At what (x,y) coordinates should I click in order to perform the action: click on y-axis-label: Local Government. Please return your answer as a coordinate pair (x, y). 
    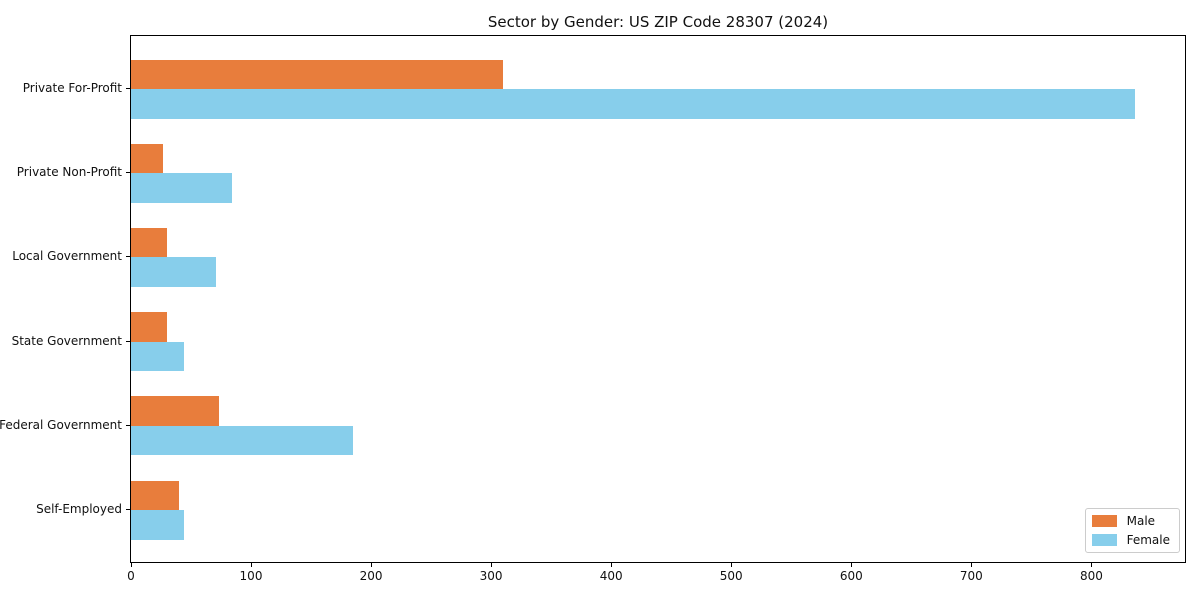
    Looking at the image, I should click on (67, 256).